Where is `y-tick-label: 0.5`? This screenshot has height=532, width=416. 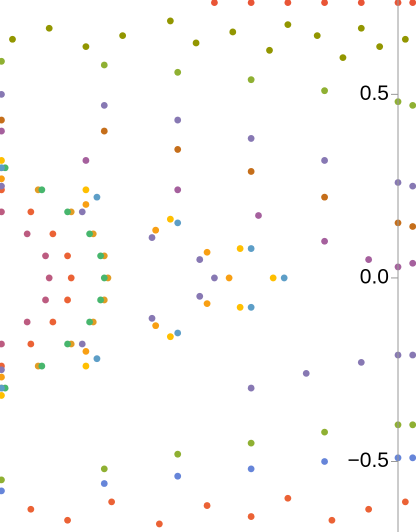 y-tick-label: 0.5 is located at coordinates (374, 93).